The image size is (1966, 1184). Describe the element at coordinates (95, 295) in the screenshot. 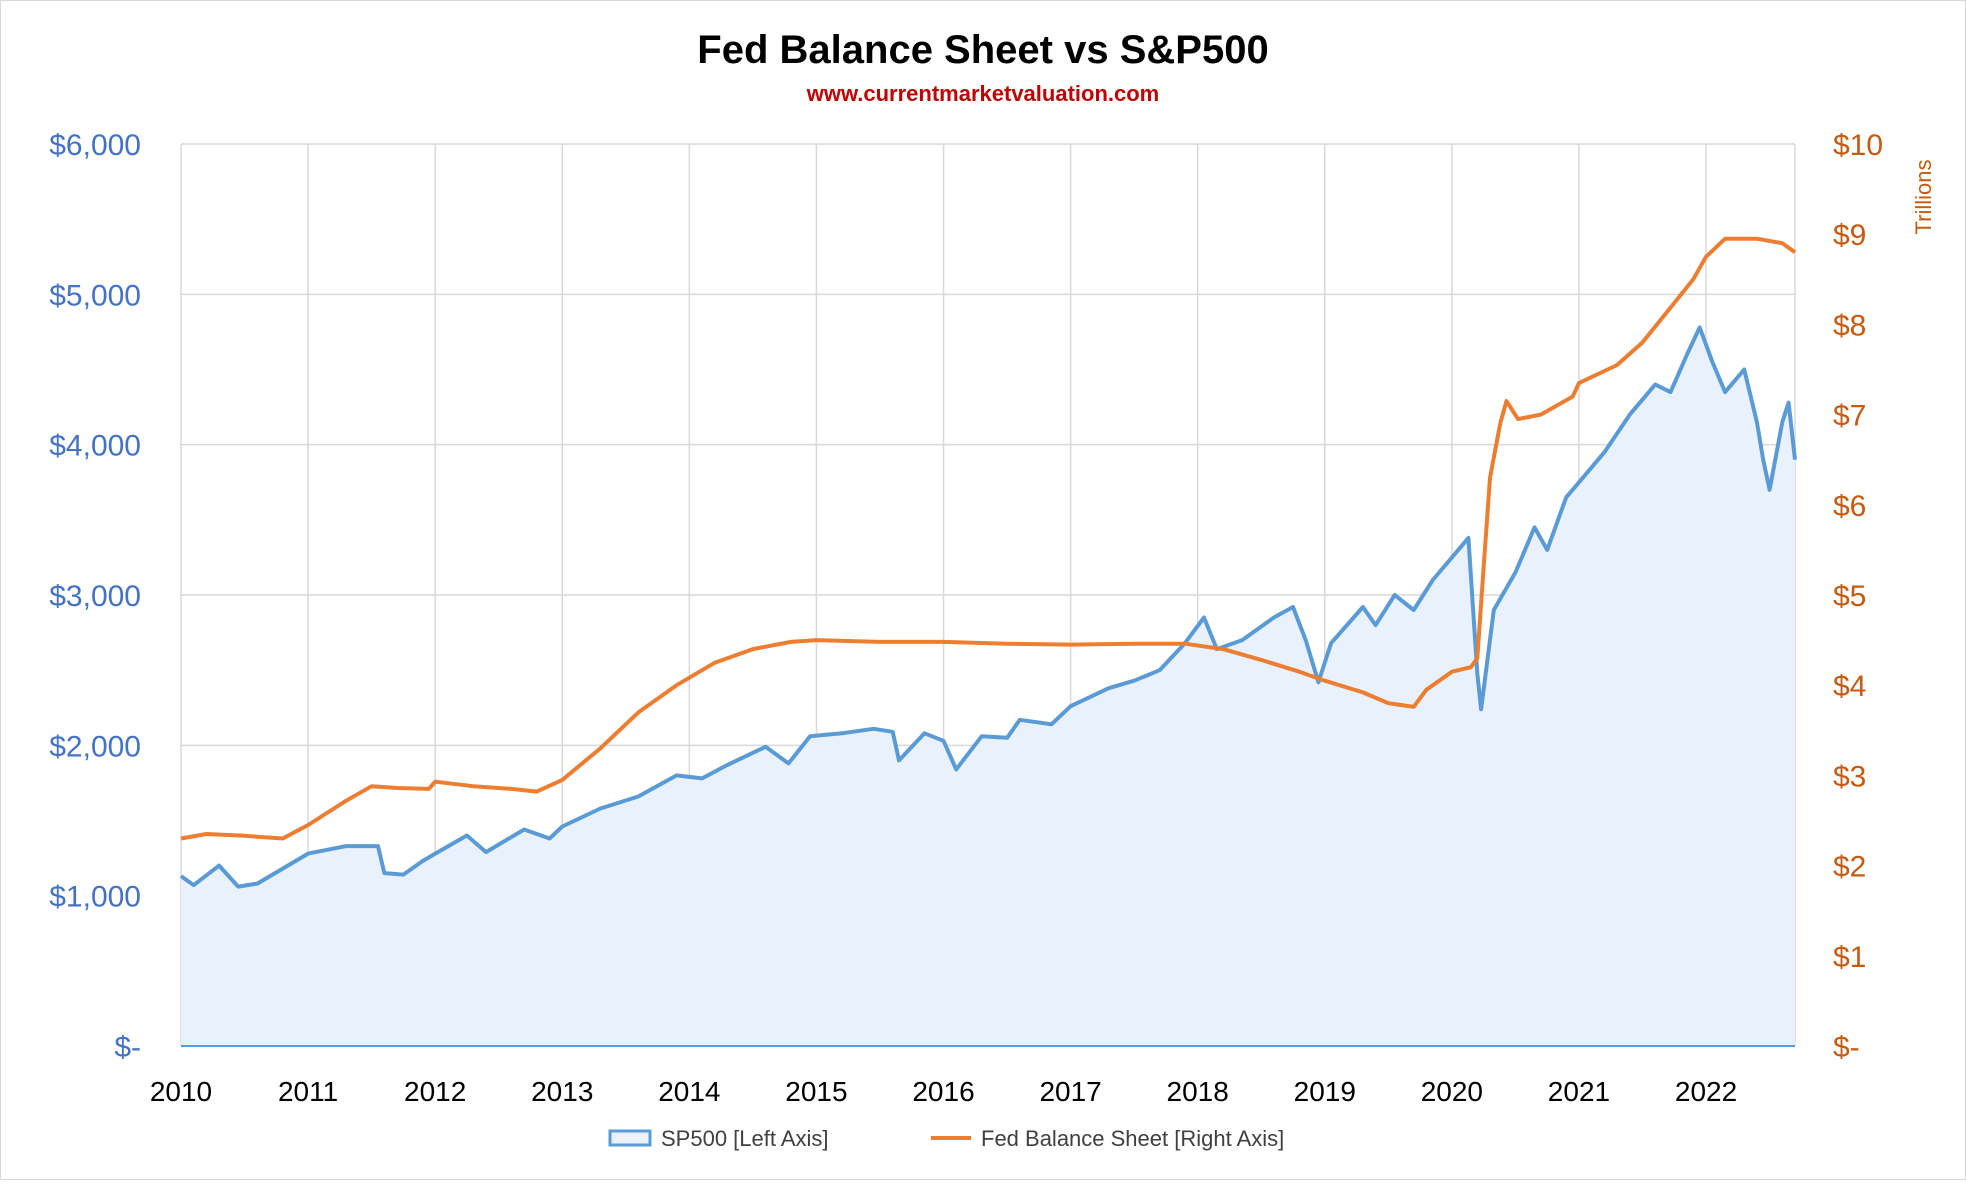

I see `left-tick-label: $5,000` at that location.